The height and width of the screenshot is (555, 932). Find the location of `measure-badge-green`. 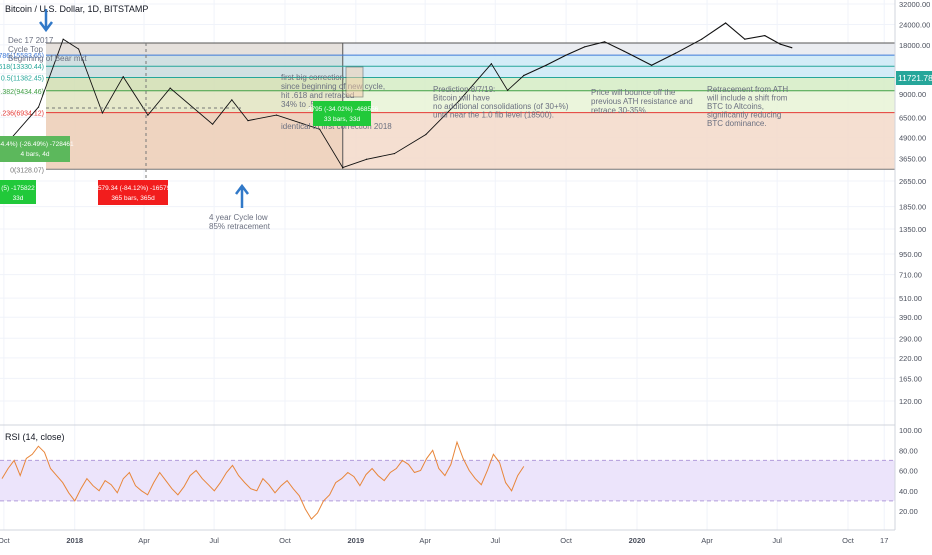

measure-badge-green is located at coordinates (342, 113).